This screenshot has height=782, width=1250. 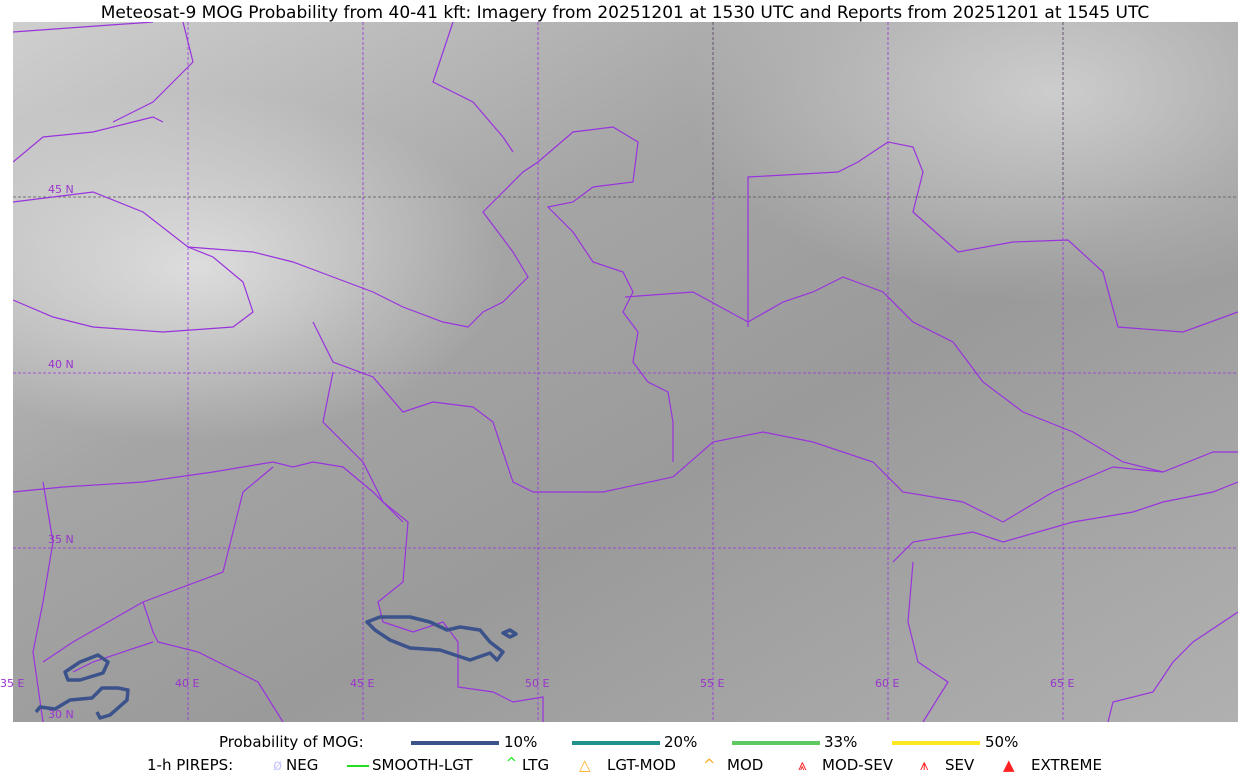 What do you see at coordinates (187, 683) in the screenshot?
I see `lon-label: 40 E` at bounding box center [187, 683].